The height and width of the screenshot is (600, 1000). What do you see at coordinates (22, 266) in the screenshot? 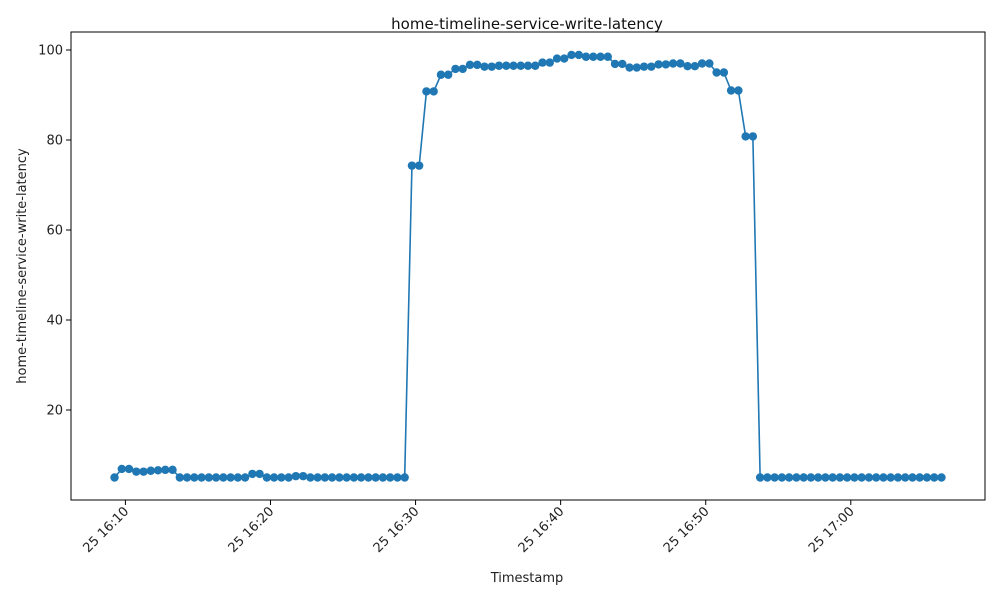
I see `y-axis-title: home-timeline-service-write-latency` at bounding box center [22, 266].